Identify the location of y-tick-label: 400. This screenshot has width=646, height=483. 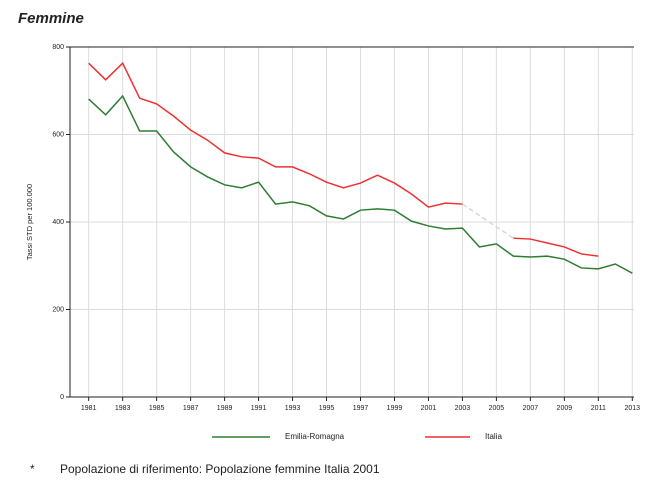
(58, 222).